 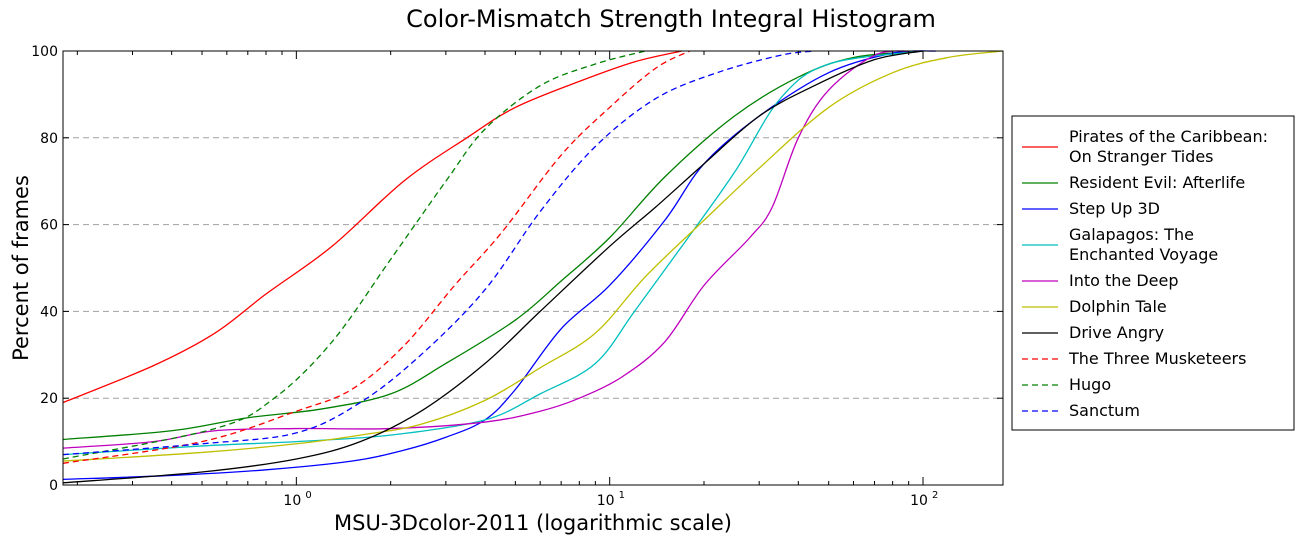 What do you see at coordinates (49, 226) in the screenshot?
I see `y-tick-label: 60` at bounding box center [49, 226].